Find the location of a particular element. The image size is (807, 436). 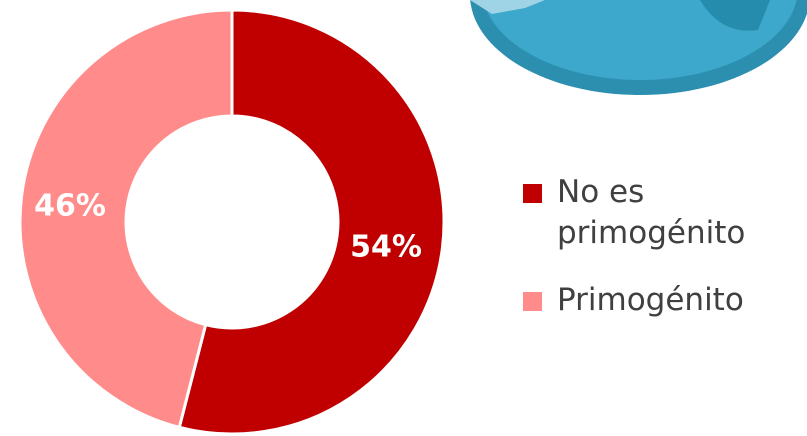

slice-value-label-1: 46% is located at coordinates (70, 206).